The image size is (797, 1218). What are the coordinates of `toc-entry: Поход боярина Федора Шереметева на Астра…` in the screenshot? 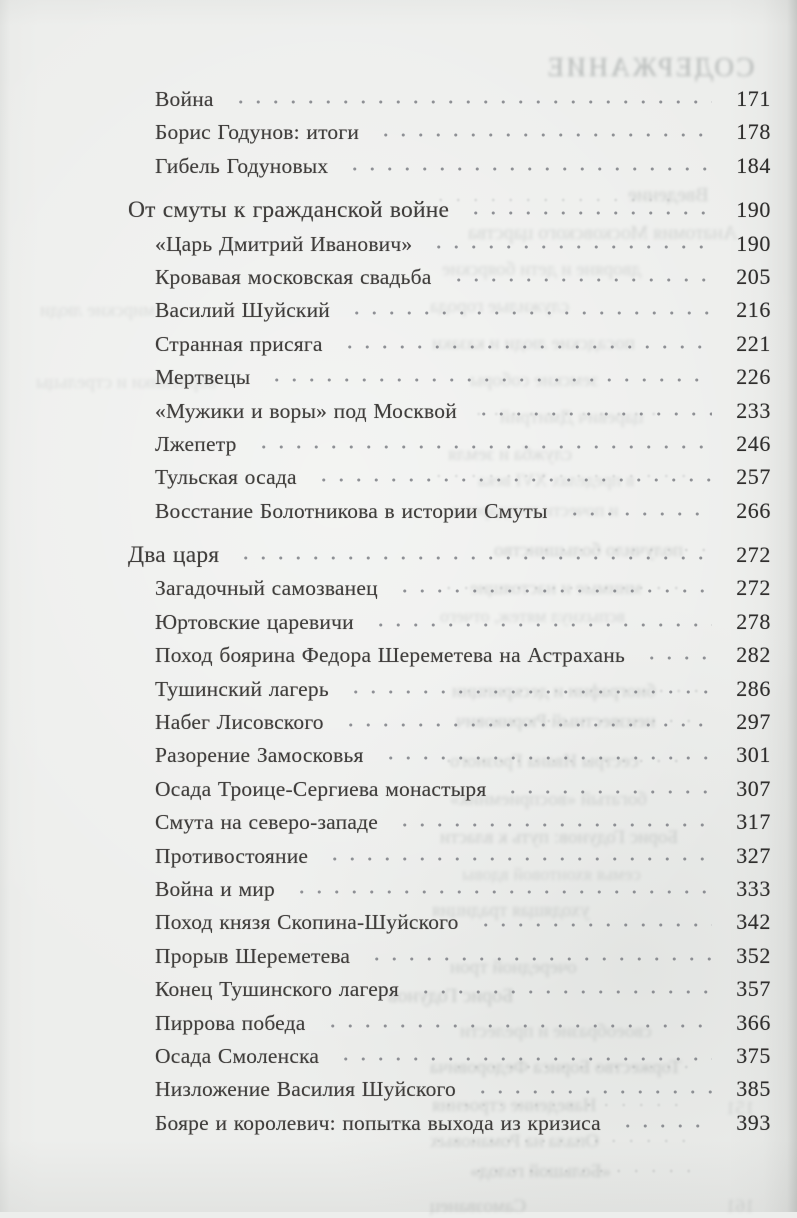 It's located at (449, 654).